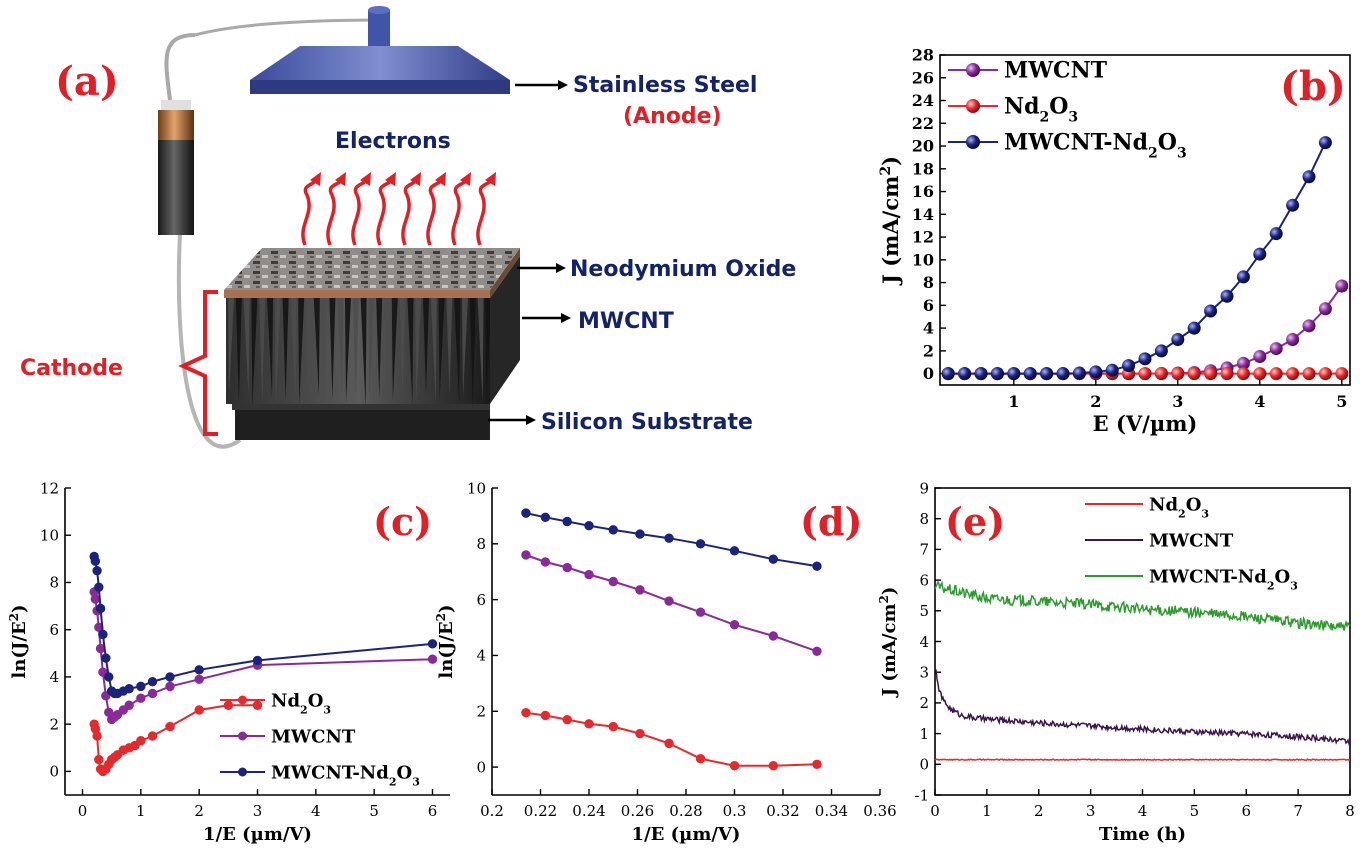 The image size is (1367, 856). Describe the element at coordinates (1095, 401) in the screenshot. I see `x-tick-label: 2` at that location.